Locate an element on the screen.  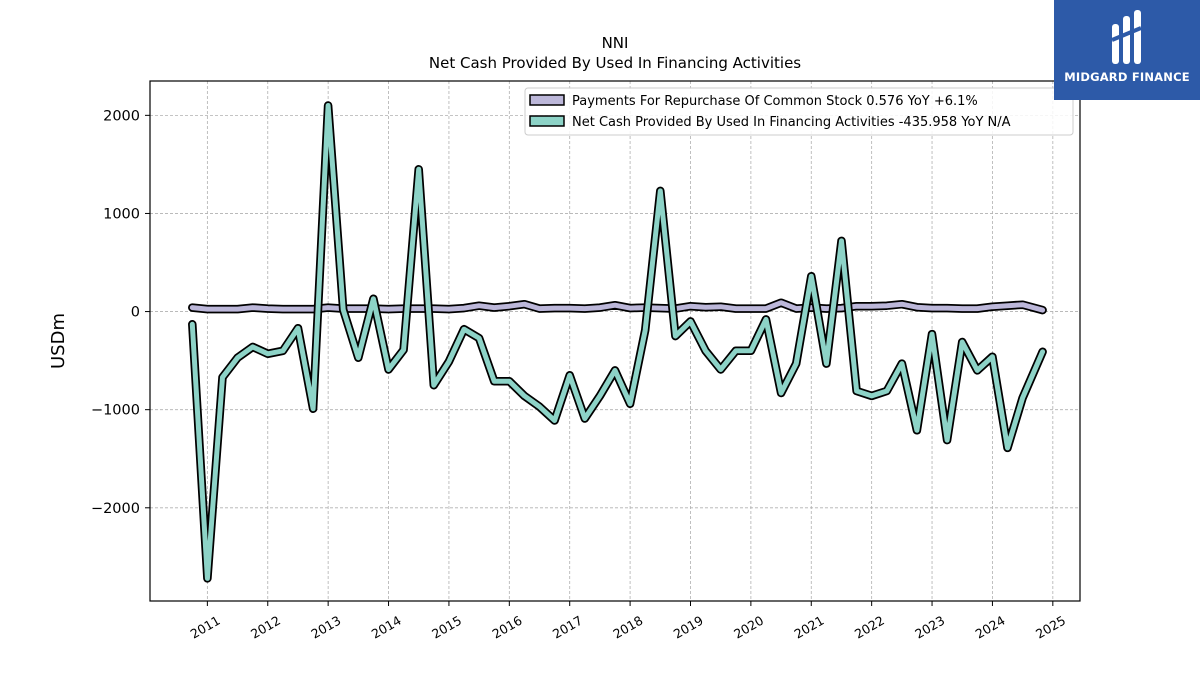
chart-title: NNI is located at coordinates (615, 43).